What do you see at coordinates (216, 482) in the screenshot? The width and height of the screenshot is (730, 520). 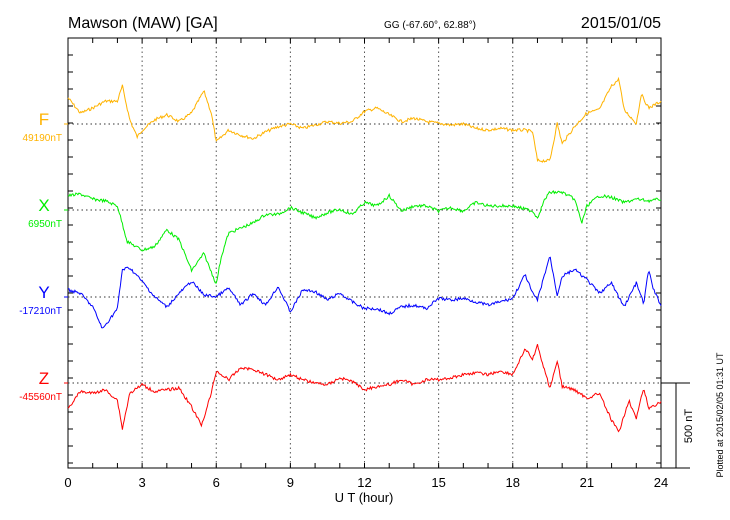 I see `x-tick-label: 6` at bounding box center [216, 482].